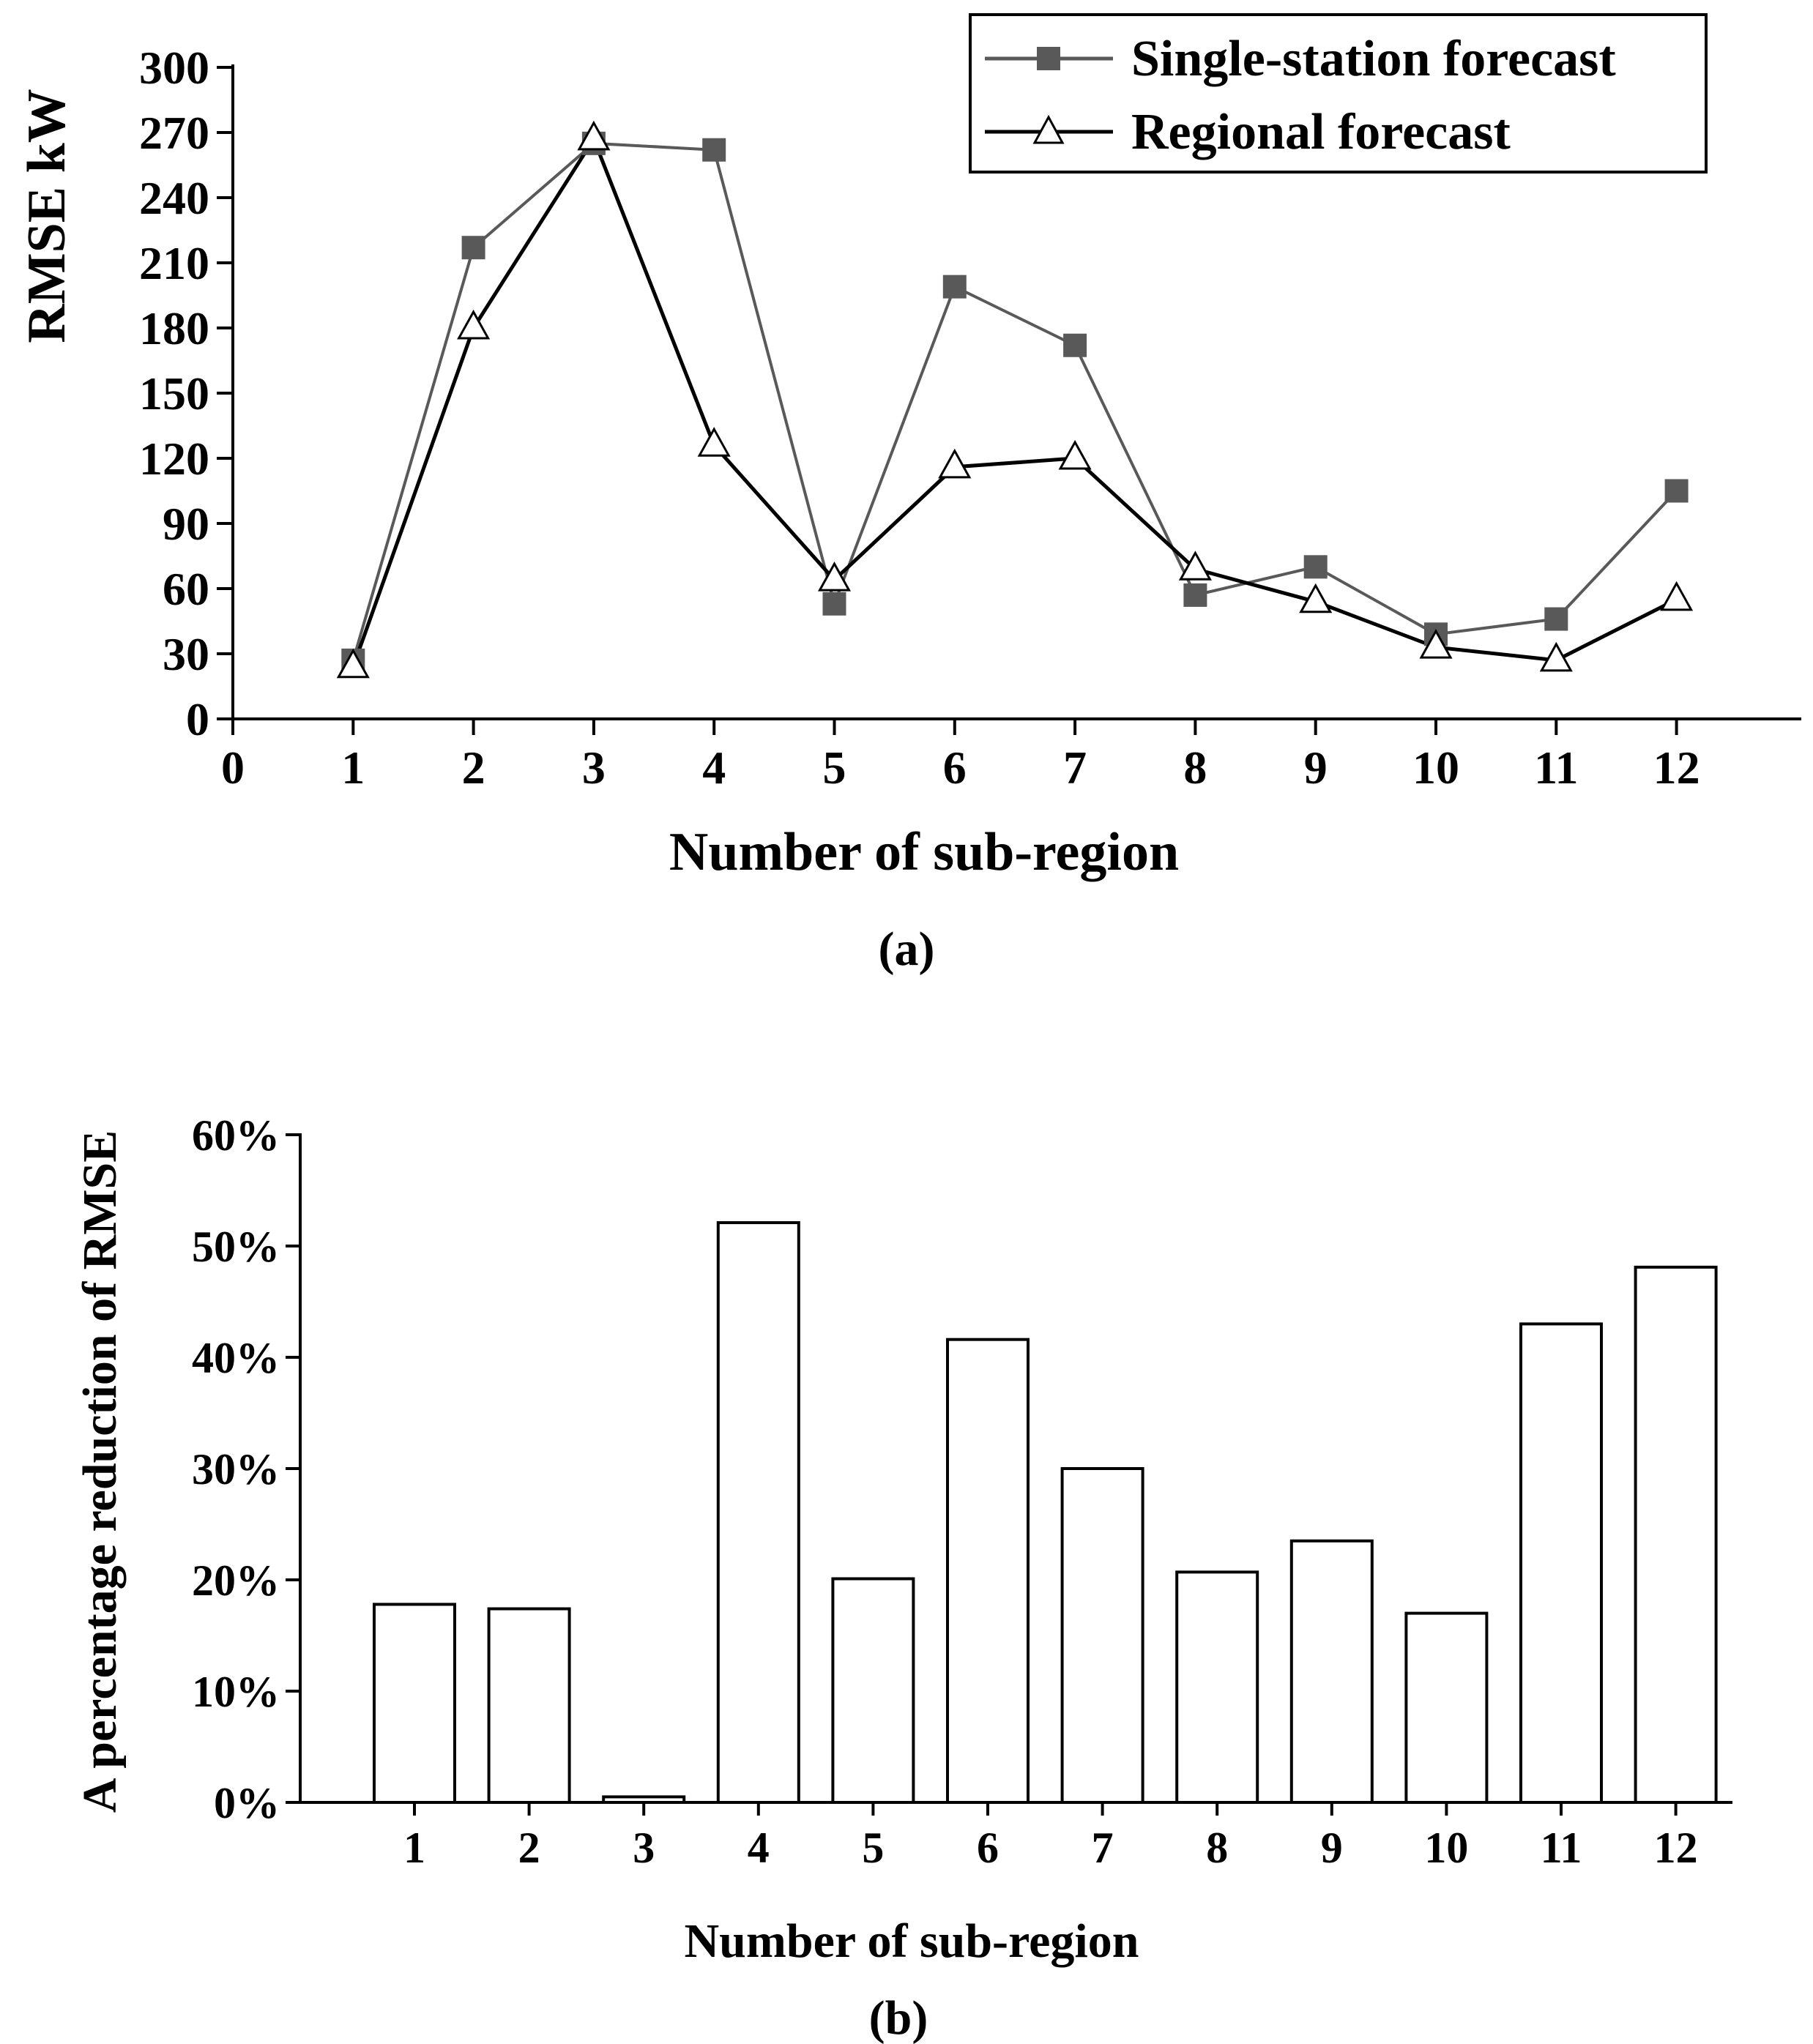 Image resolution: width=1813 pixels, height=2044 pixels. What do you see at coordinates (835, 768) in the screenshot?
I see `rmse-x-tick-label: 5` at bounding box center [835, 768].